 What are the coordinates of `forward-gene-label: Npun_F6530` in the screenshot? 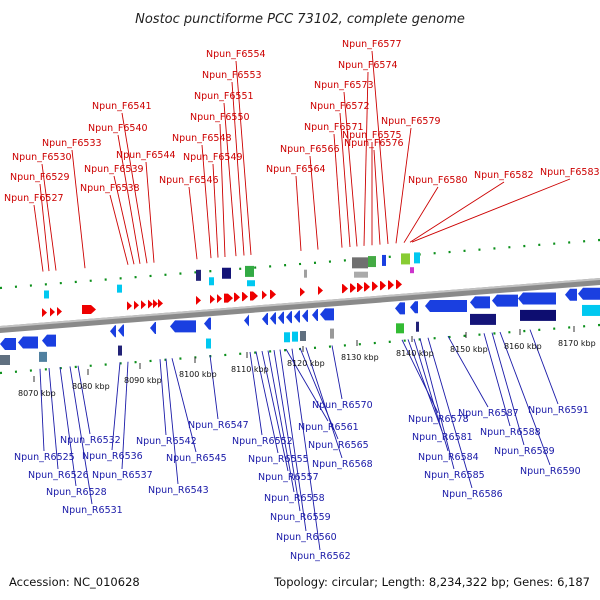 It's located at (42, 157).